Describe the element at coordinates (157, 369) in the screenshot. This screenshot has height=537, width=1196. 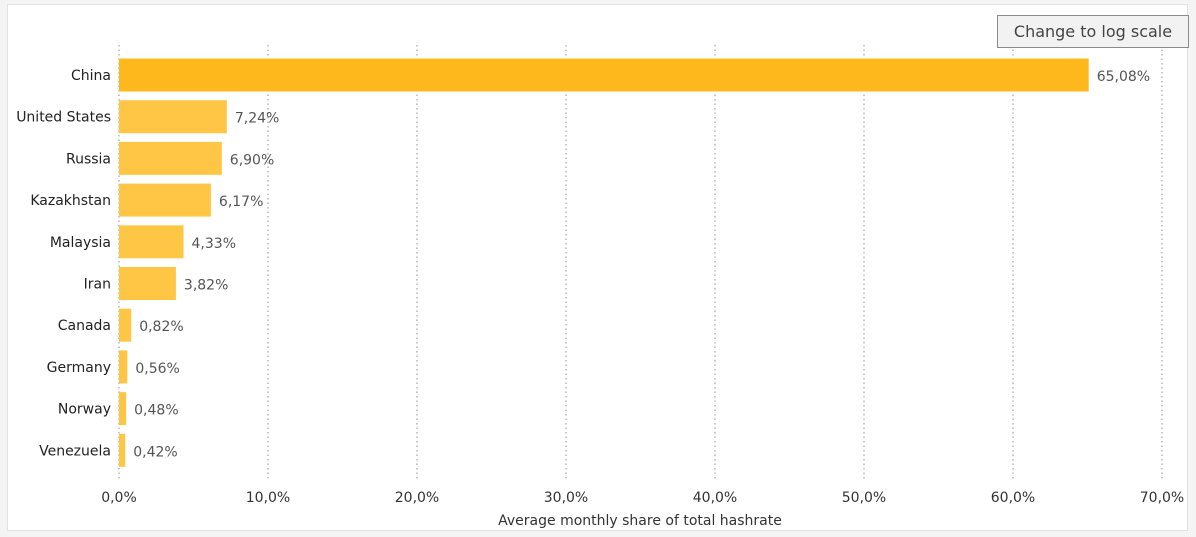
I see `data-label: 0,56%` at that location.